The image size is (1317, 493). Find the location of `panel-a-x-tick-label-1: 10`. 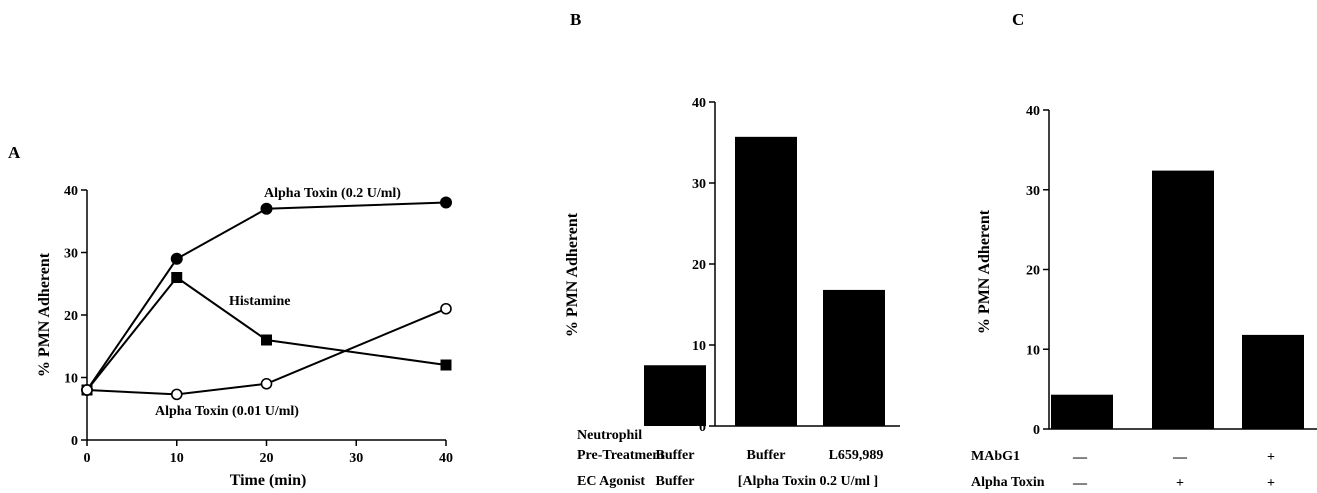

panel-a-x-tick-label-1: 10 is located at coordinates (177, 458).